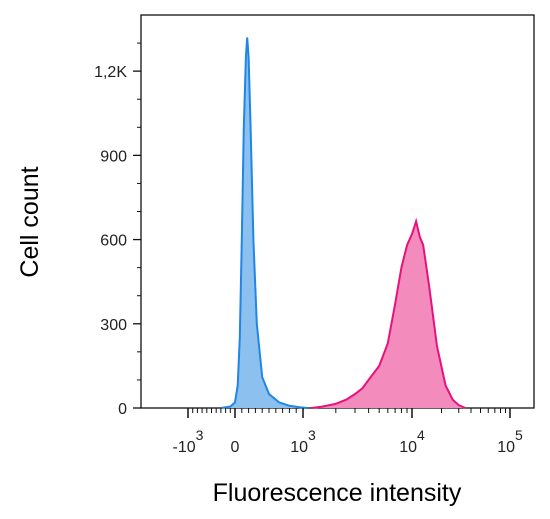  I want to click on y-axis: 0 300 600 900 1,2K, so click(117, 230).